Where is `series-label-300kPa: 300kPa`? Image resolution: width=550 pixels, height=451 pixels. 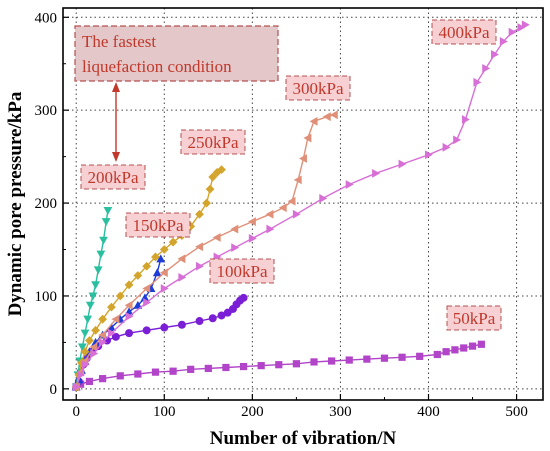 series-label-300kPa: 300kPa is located at coordinates (318, 88).